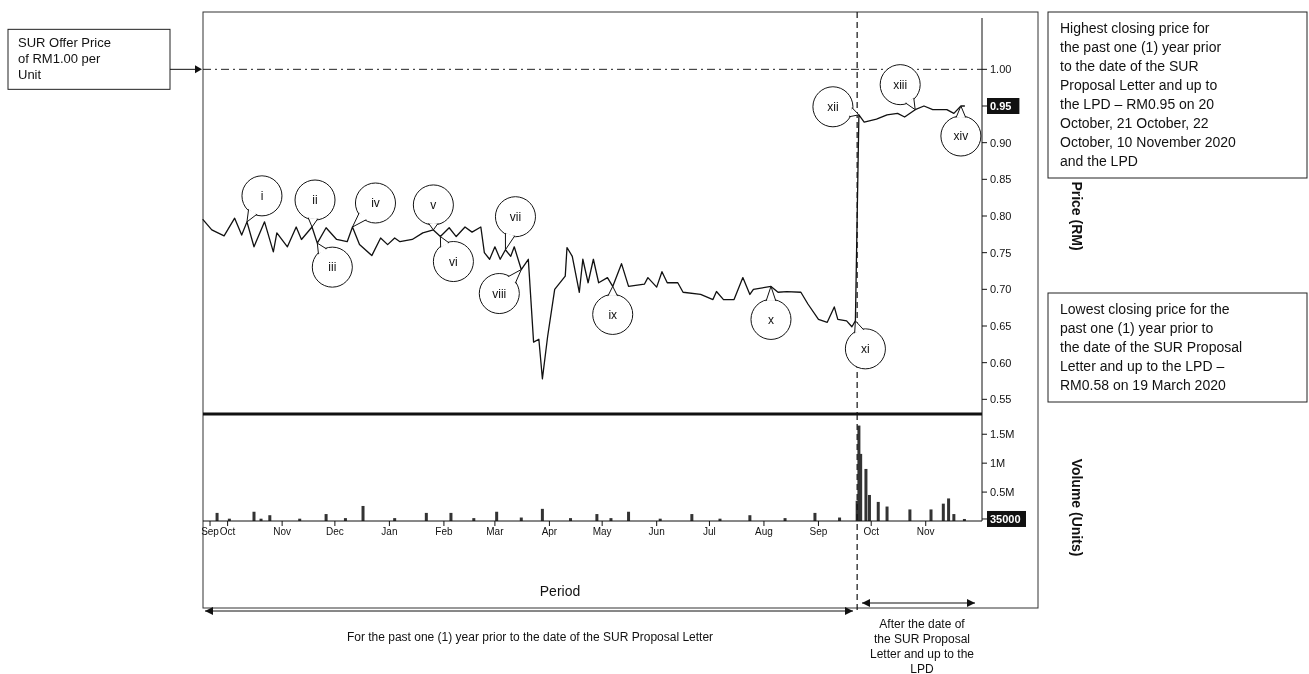 The image size is (1309, 674). Describe the element at coordinates (315, 200) in the screenshot. I see `annotation: ii` at that location.